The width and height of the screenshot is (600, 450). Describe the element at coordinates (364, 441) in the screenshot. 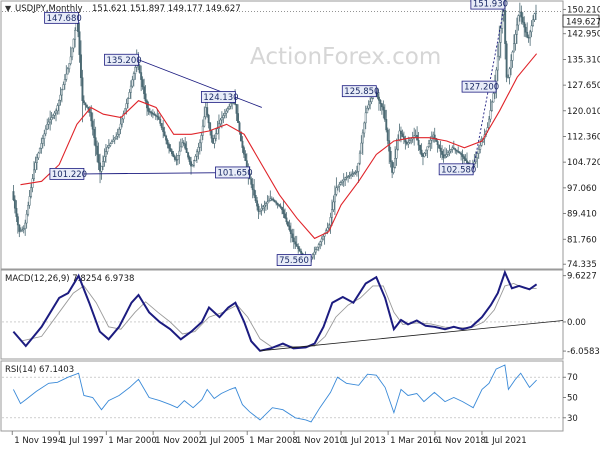

I see `time-axis-label: 1 Jul 2013` at that location.